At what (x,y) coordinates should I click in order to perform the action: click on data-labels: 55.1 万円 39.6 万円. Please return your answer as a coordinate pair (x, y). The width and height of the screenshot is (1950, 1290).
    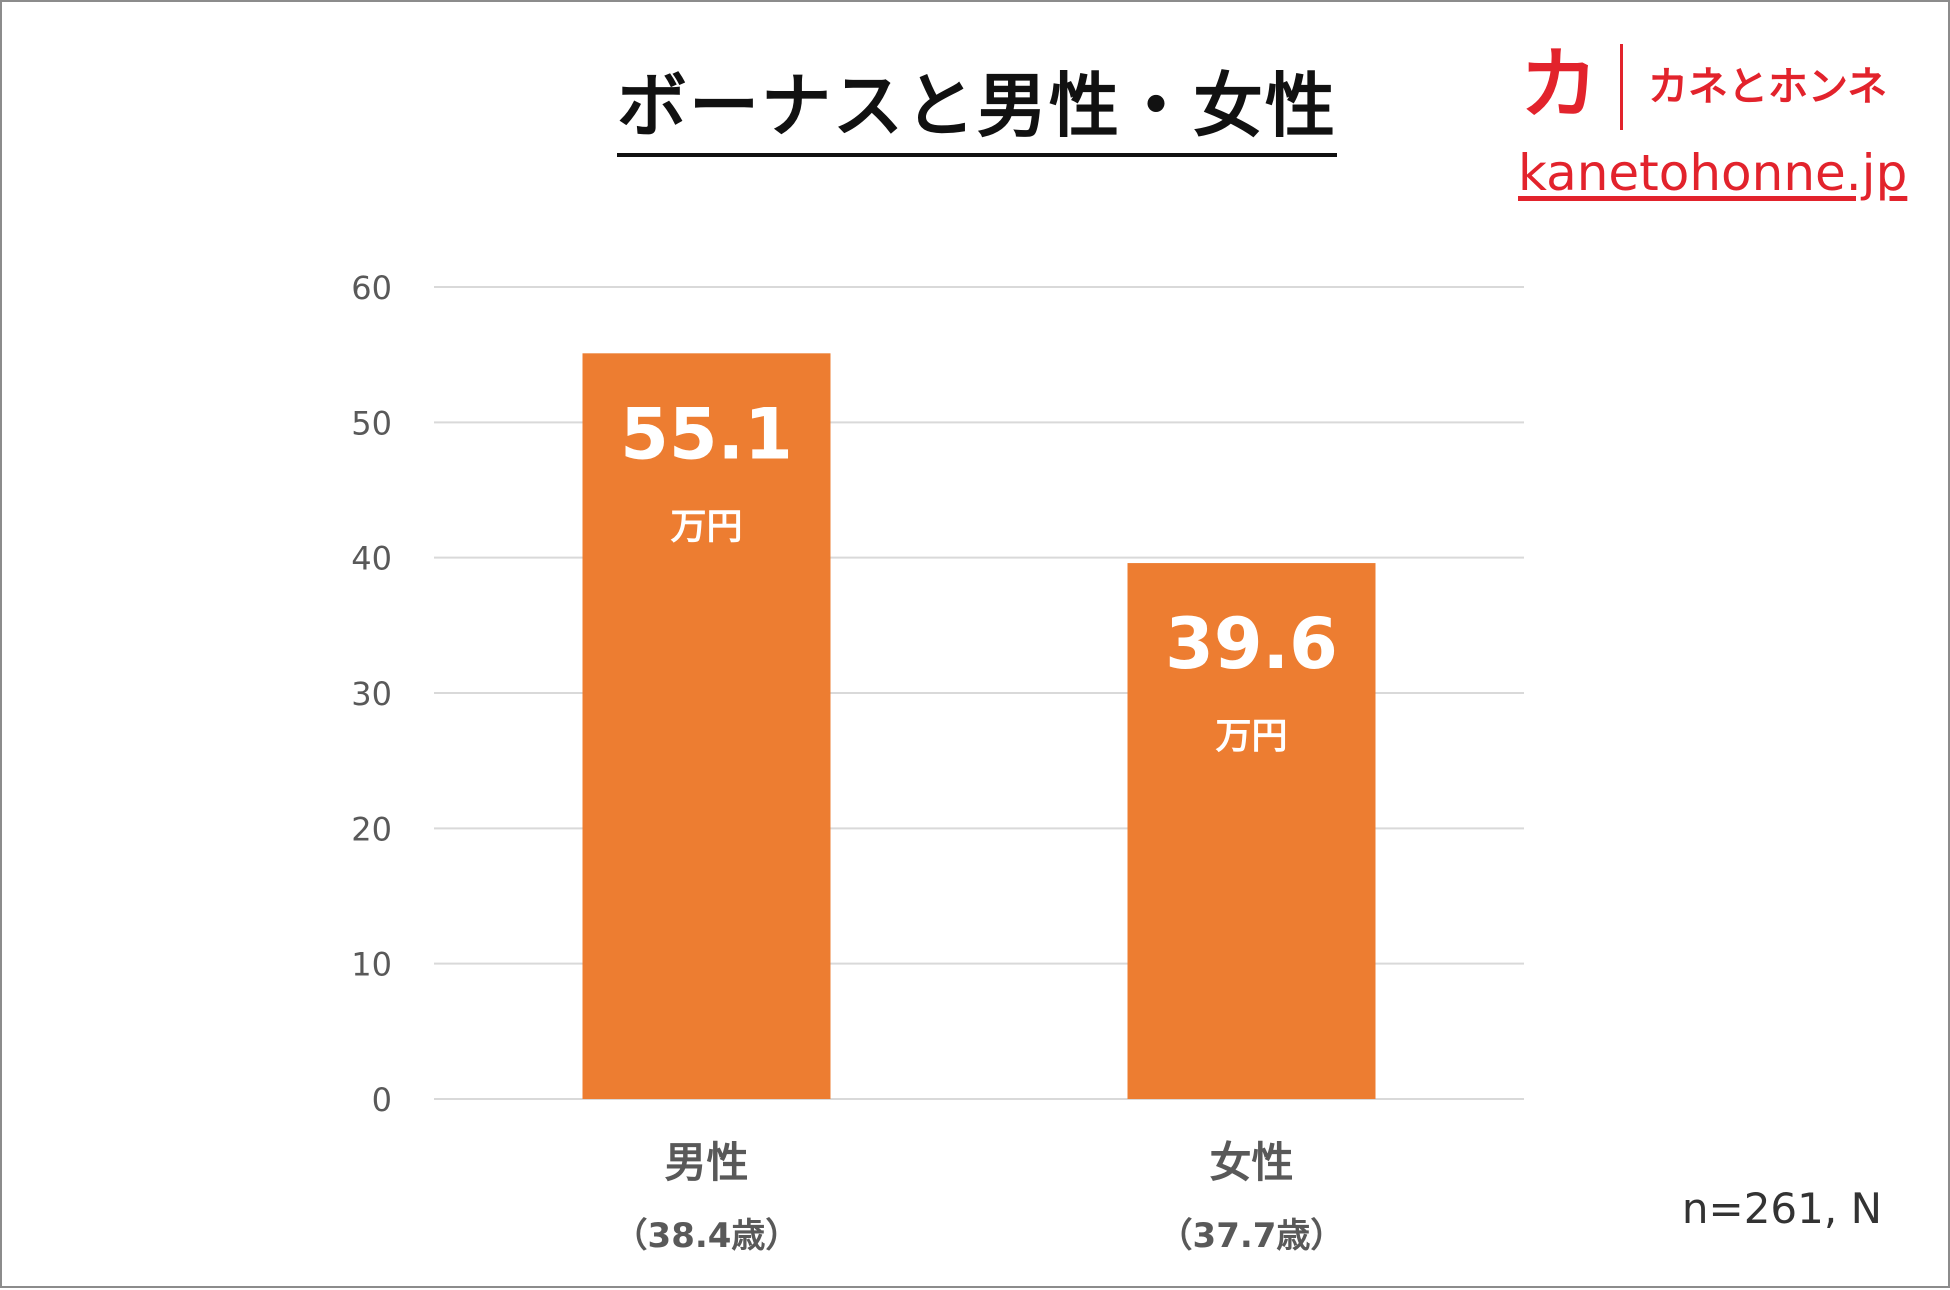
    Looking at the image, I should click on (979, 575).